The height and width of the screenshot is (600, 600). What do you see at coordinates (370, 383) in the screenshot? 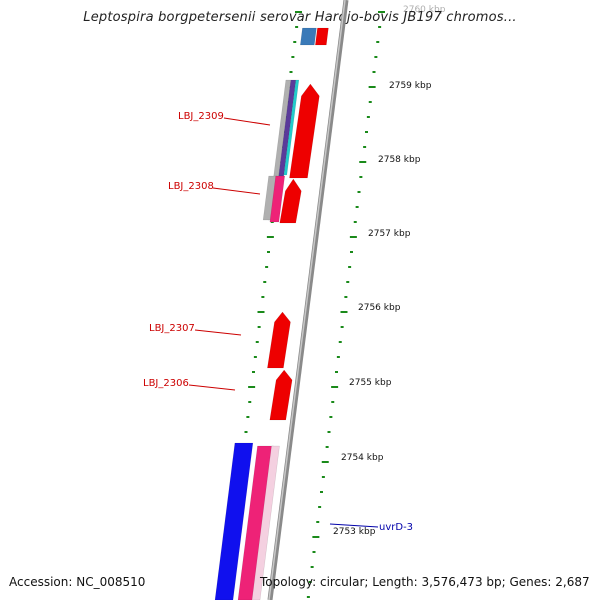
I see `kbp-label-2755: 2755 kbp` at bounding box center [370, 383].